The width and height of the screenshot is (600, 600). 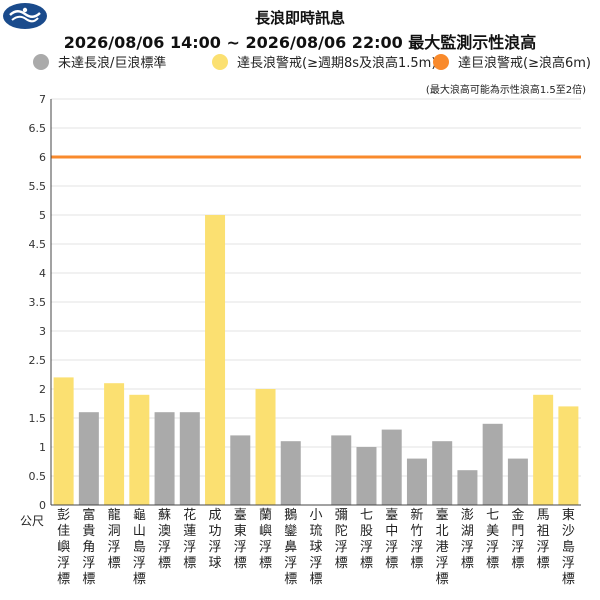 I want to click on y-tick-label: 6, so click(x=42, y=157).